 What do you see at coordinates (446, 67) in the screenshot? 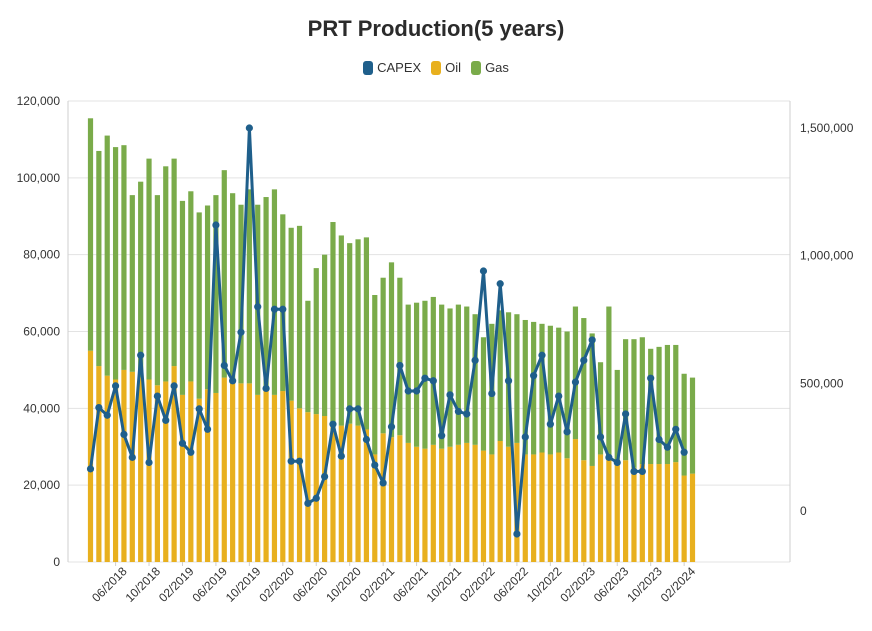
I see `legend-item-oil: Oil` at bounding box center [446, 67].